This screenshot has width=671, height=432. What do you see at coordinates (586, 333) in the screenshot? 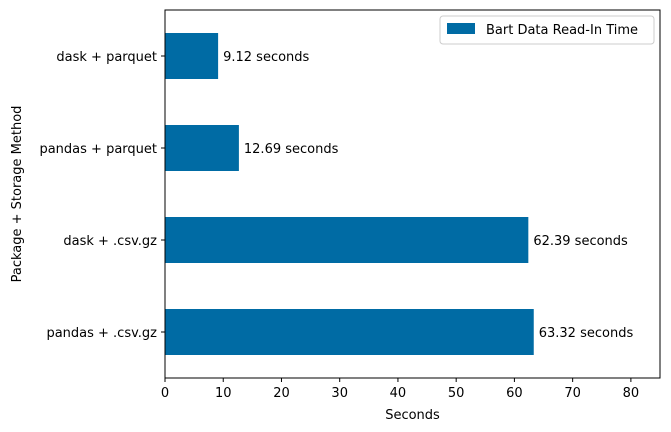
I see `bar-data-label-3: 63.32 seconds` at bounding box center [586, 333].